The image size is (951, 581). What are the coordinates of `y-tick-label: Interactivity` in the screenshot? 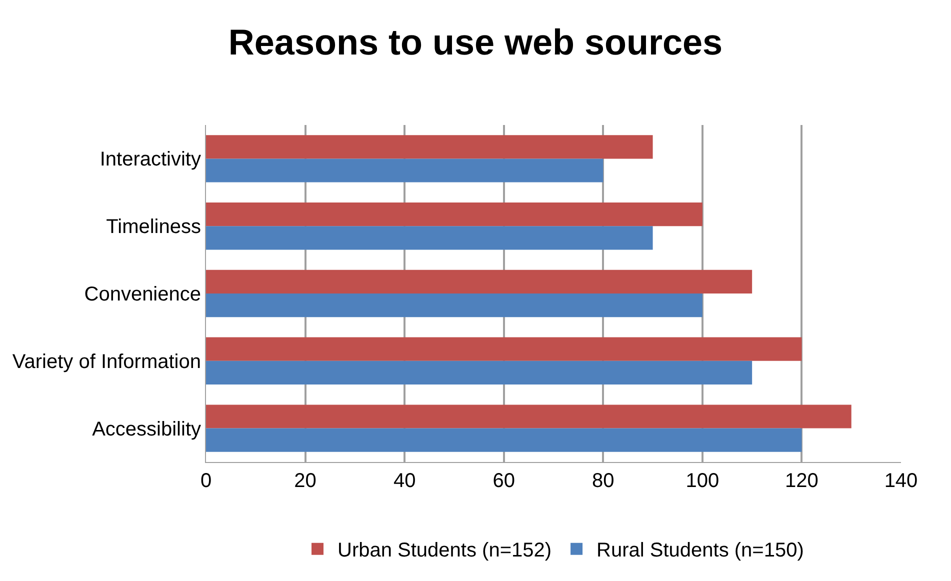 It's located at (150, 159).